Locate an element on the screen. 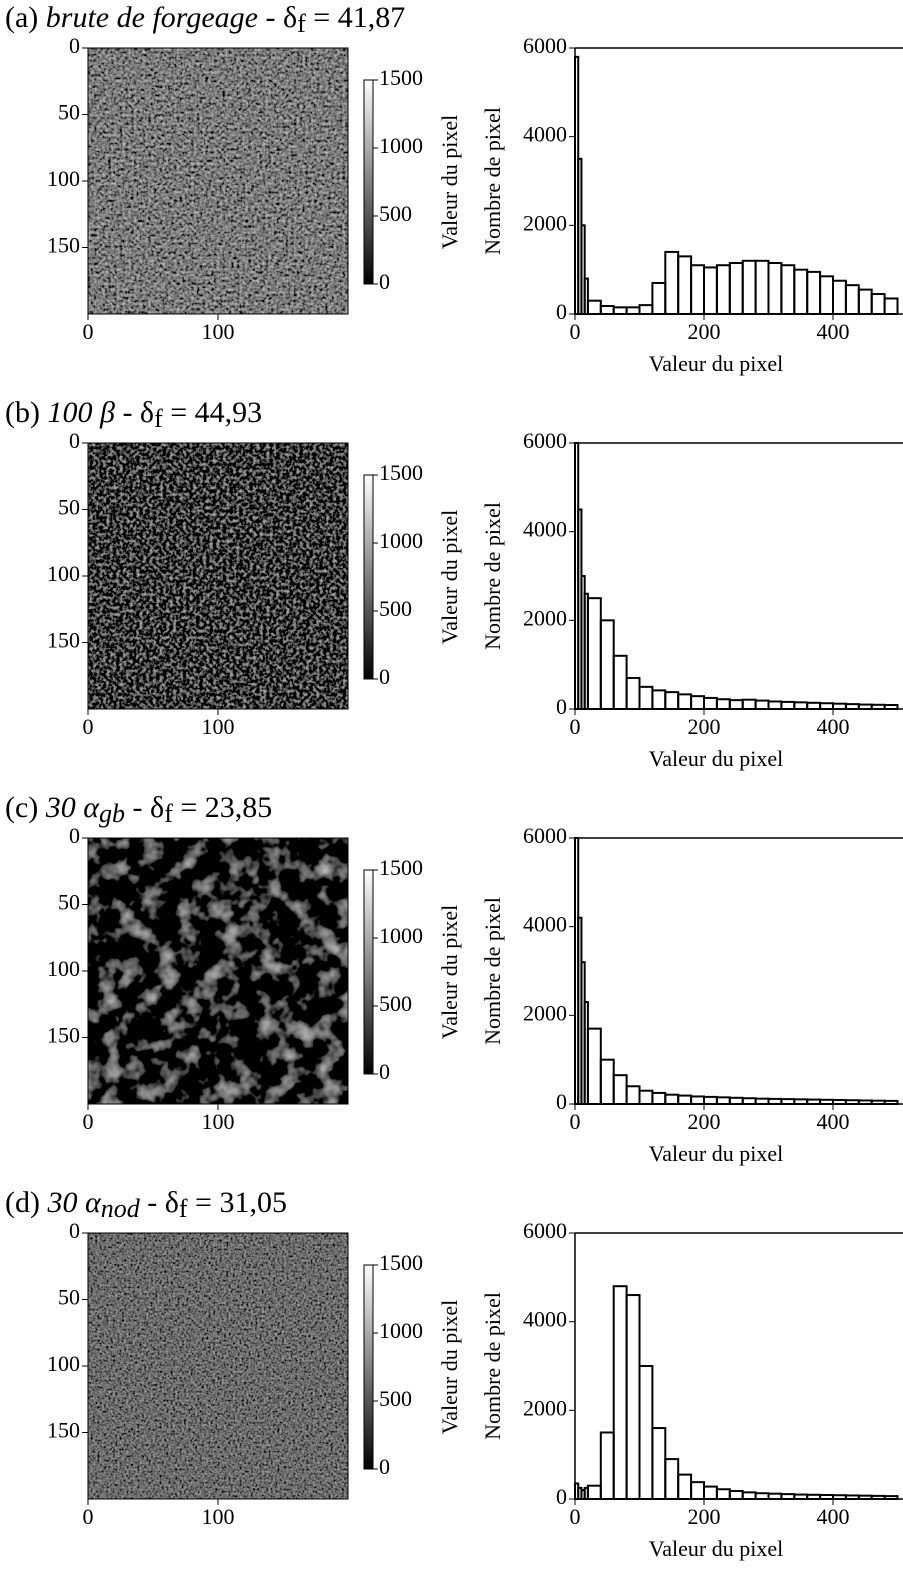  colorbar is located at coordinates (368, 577).